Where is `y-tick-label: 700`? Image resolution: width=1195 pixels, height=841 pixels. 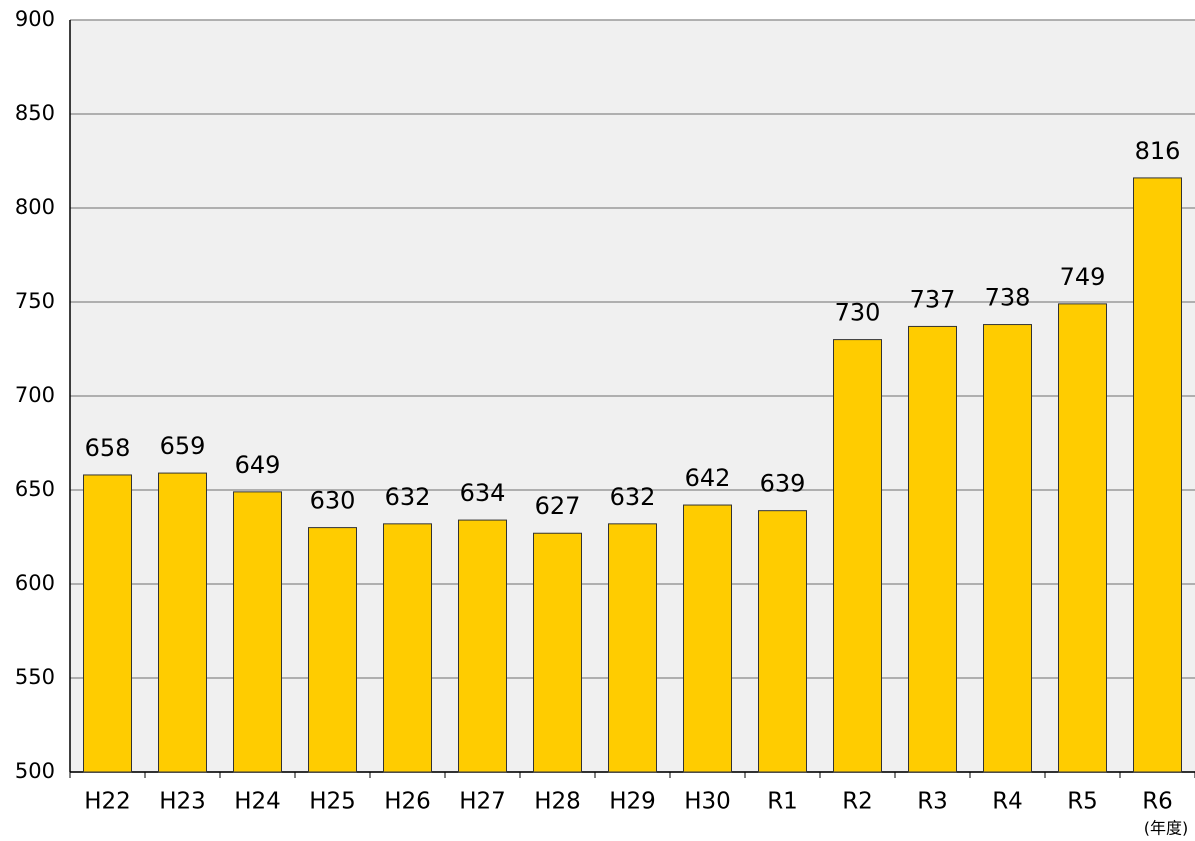
y-tick-label: 700 is located at coordinates (35, 395).